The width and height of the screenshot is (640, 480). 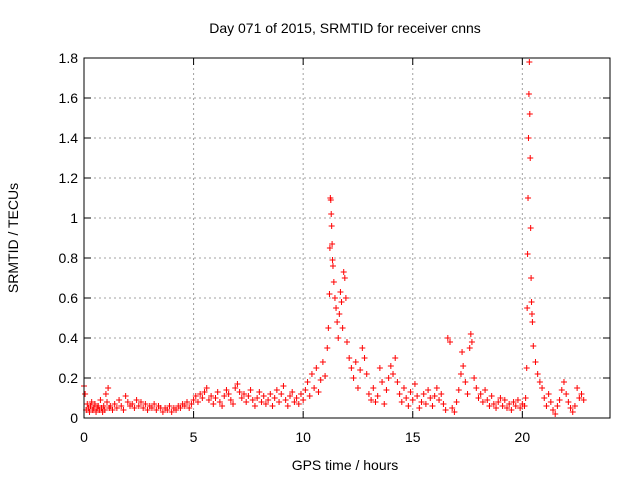 What do you see at coordinates (523, 437) in the screenshot?
I see `x-tick-label: 20` at bounding box center [523, 437].